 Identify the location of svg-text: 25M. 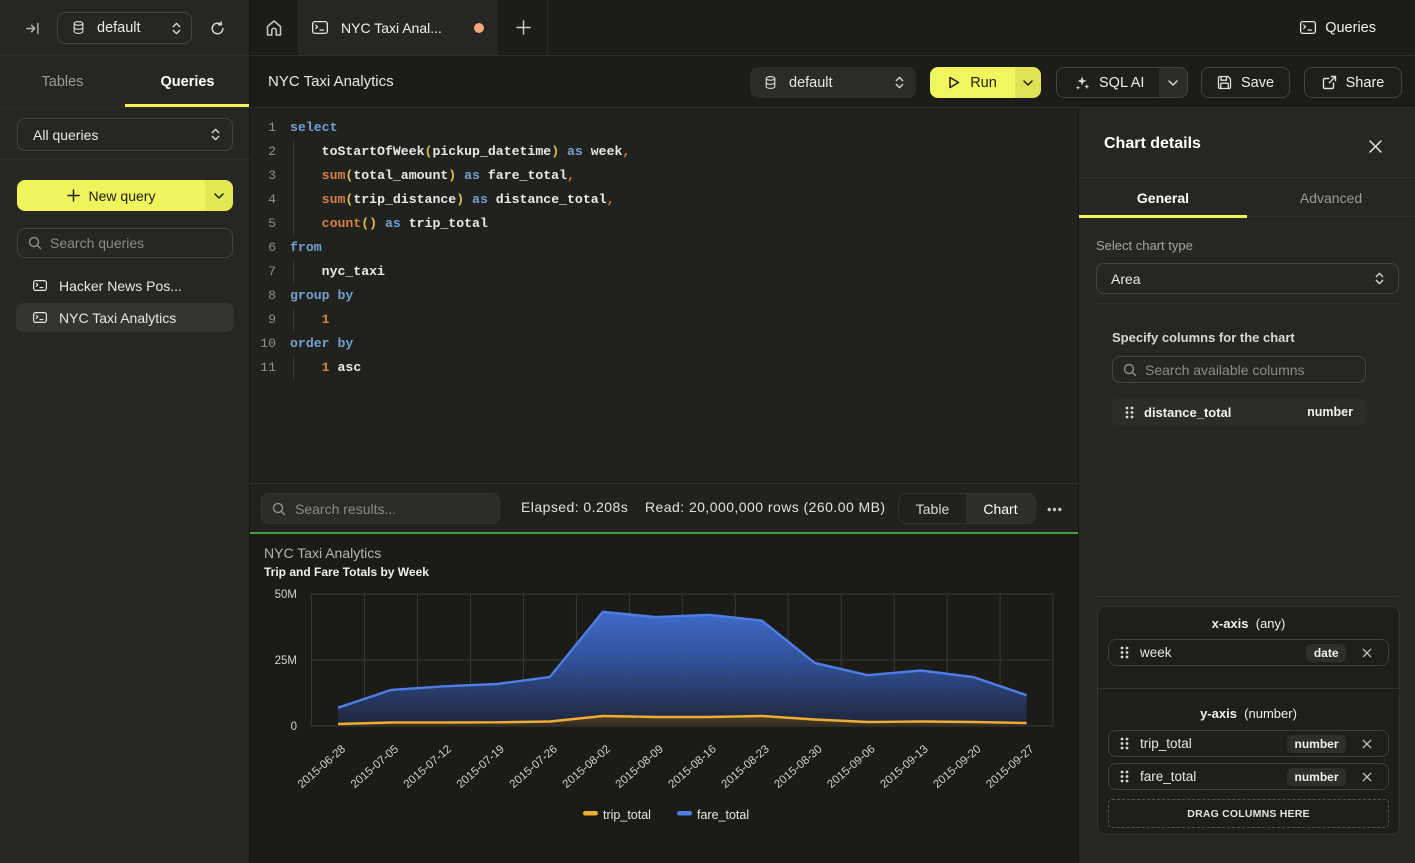
(286, 661).